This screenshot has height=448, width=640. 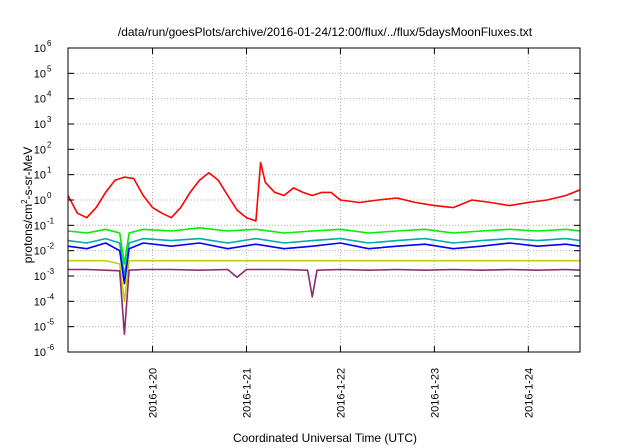 I want to click on y-tick-exponent: 0, so click(x=49, y=195).